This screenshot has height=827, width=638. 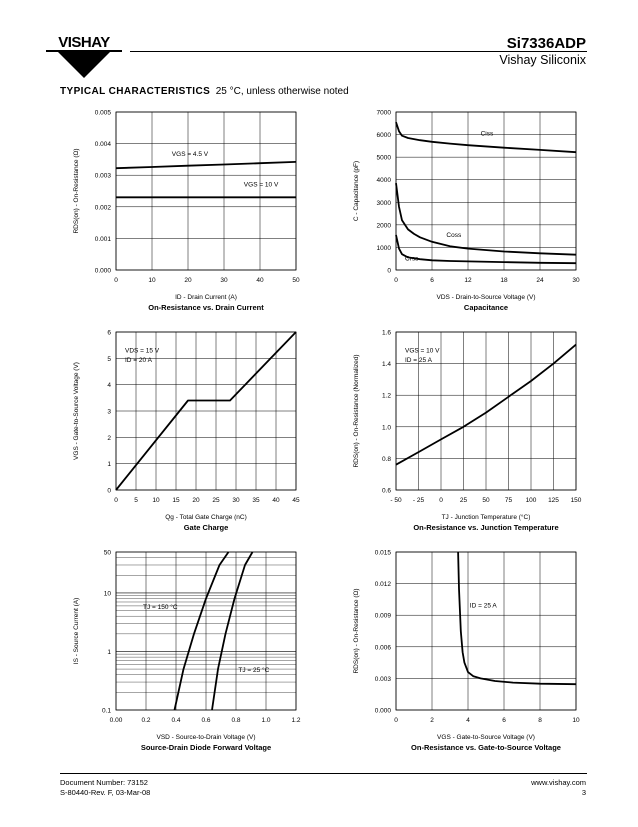 I want to click on chart-title: On-Resistance vs. Junction Temperature, so click(x=485, y=527).